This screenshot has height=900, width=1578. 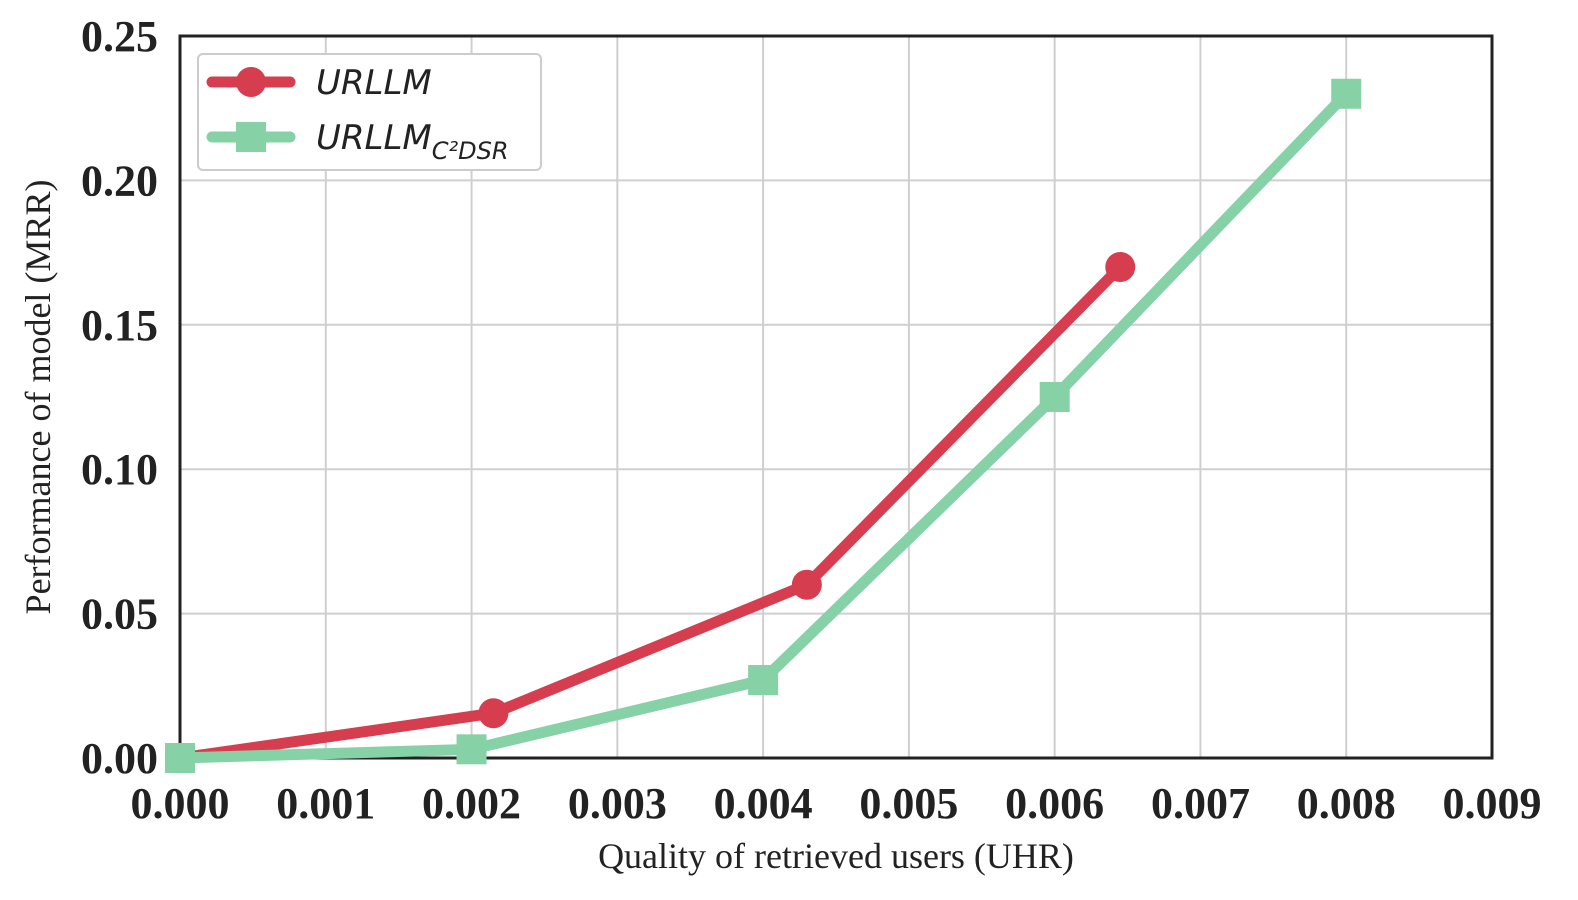 What do you see at coordinates (471, 803) in the screenshot?
I see `x-tick-label: 0.002` at bounding box center [471, 803].